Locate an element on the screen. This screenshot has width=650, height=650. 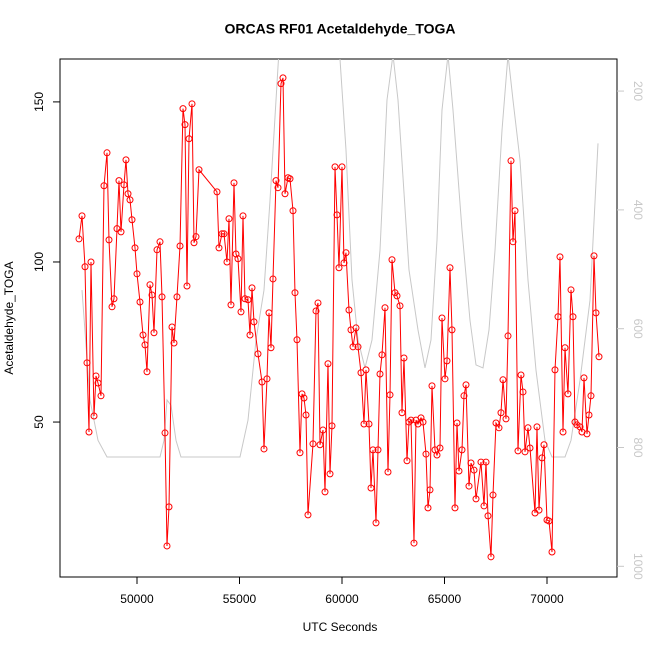
y-axis-label: Acetaldehyde_TOGA is located at coordinates (9, 317).